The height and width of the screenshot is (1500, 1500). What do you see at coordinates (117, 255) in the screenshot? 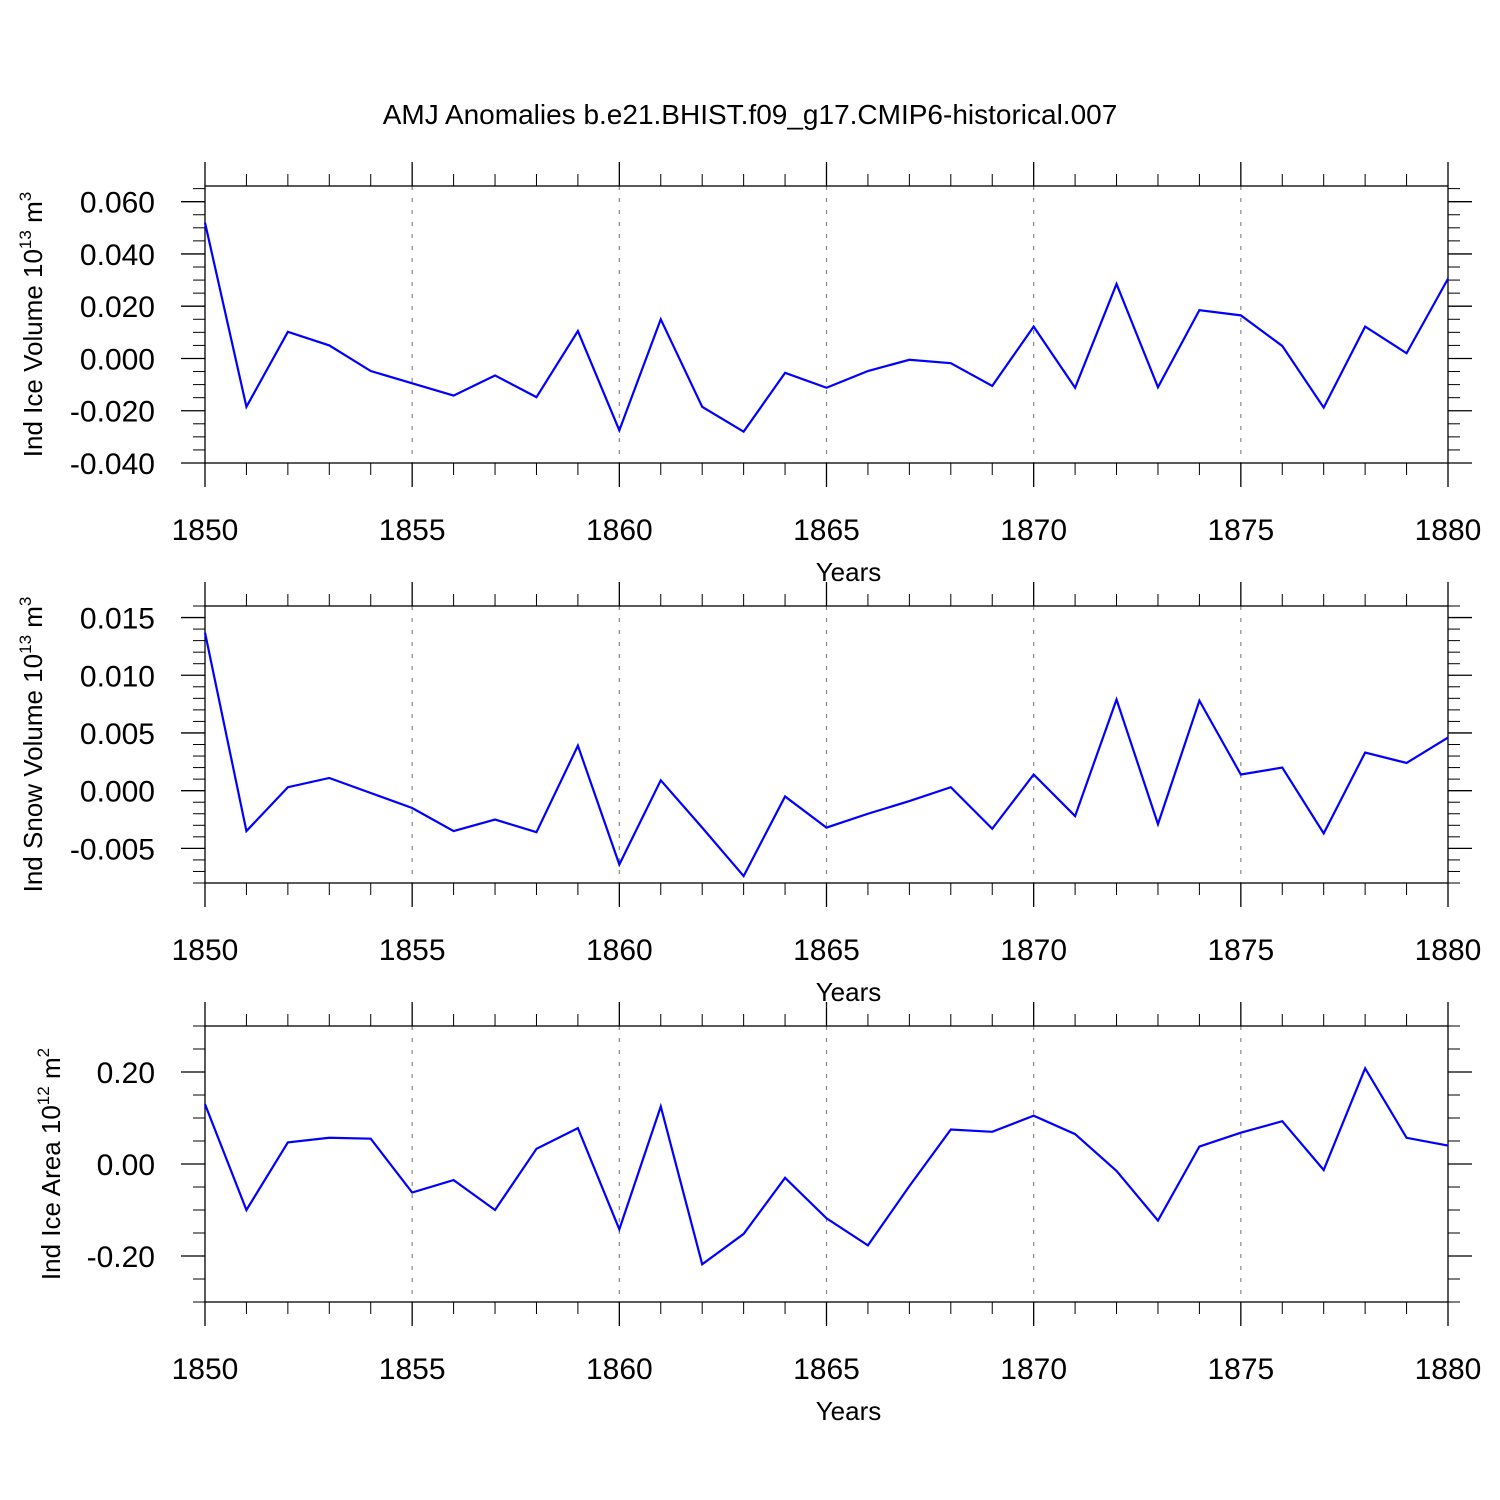
I see `y-tick-label: 0.040` at bounding box center [117, 255].